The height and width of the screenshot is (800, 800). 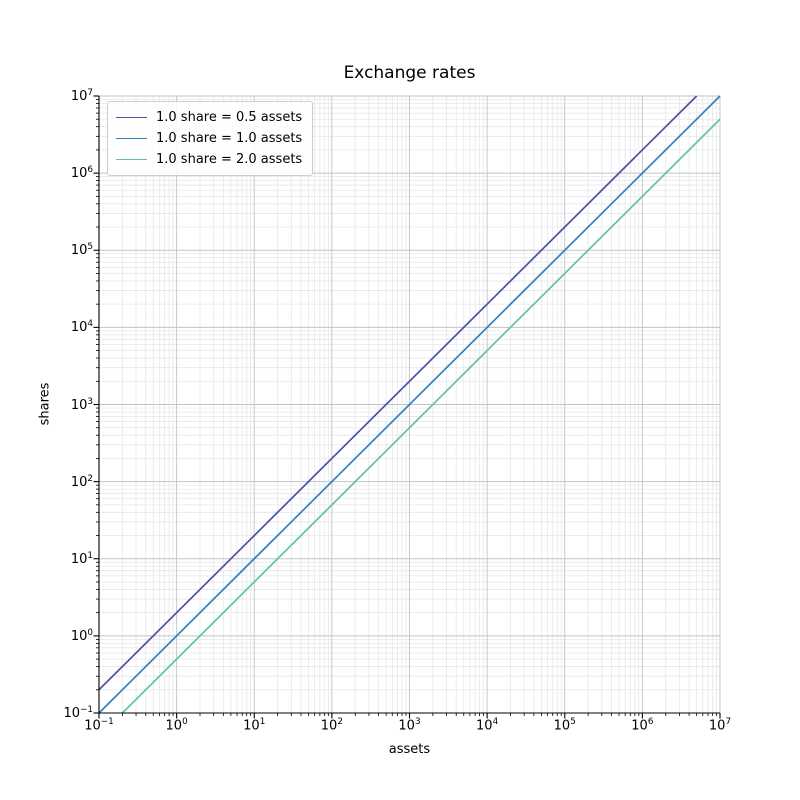 I want to click on x-tick-label: 10³, so click(x=409, y=725).